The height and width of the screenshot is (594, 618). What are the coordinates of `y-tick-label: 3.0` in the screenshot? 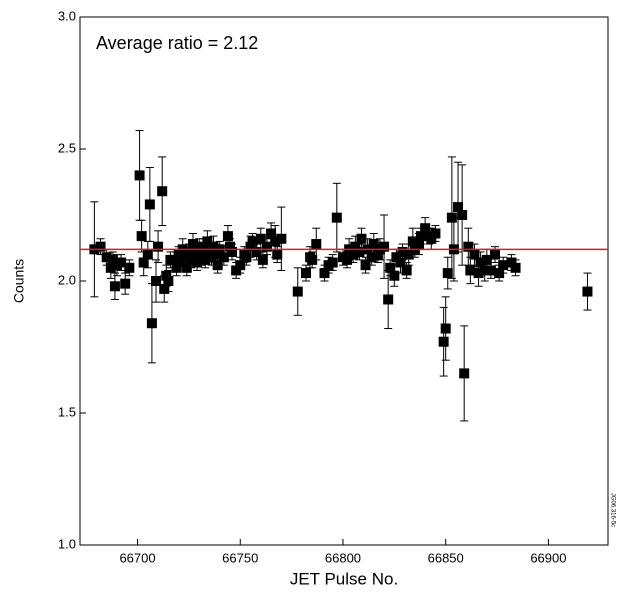 It's located at (67, 15).